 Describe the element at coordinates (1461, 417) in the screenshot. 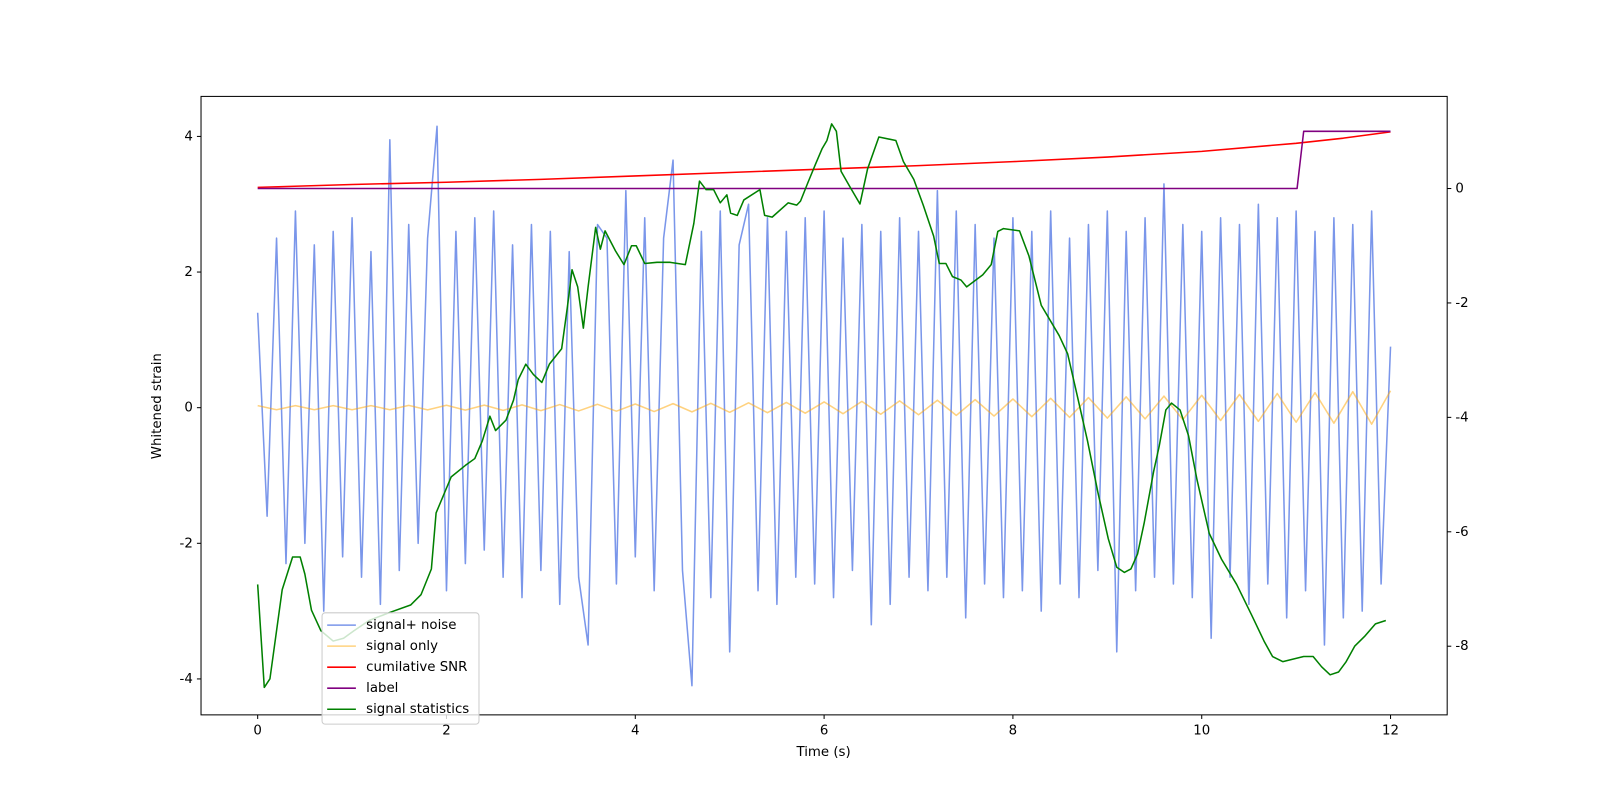

I see `y2-tick-label: -4` at that location.